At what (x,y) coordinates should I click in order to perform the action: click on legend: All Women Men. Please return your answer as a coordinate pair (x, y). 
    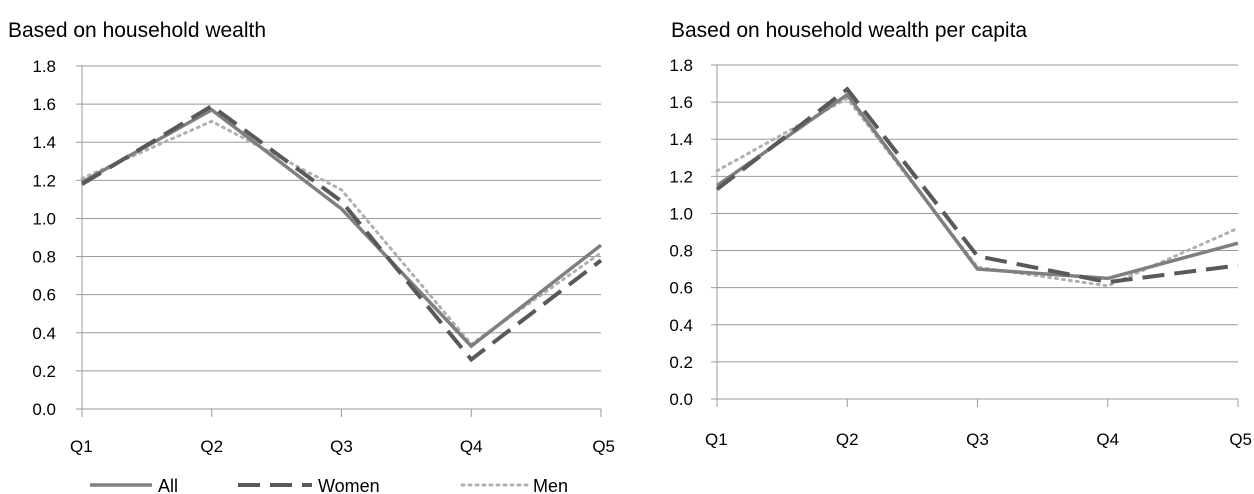
    Looking at the image, I should click on (329, 485).